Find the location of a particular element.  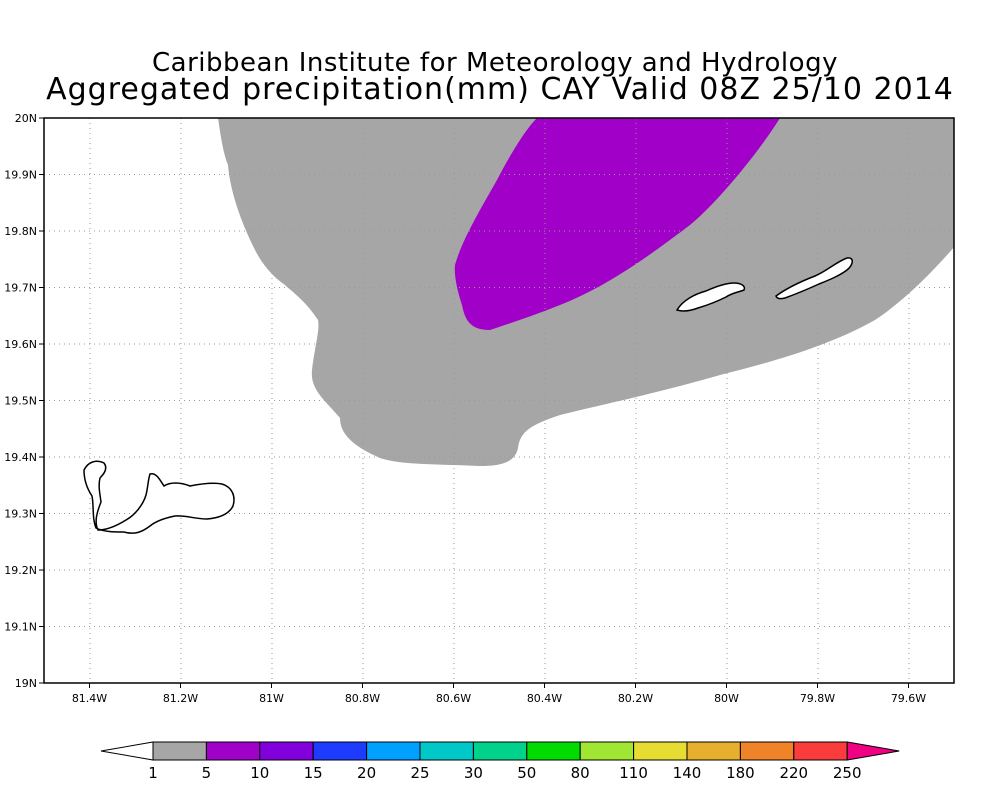

precip-area-5-10mm is located at coordinates (617, 224).